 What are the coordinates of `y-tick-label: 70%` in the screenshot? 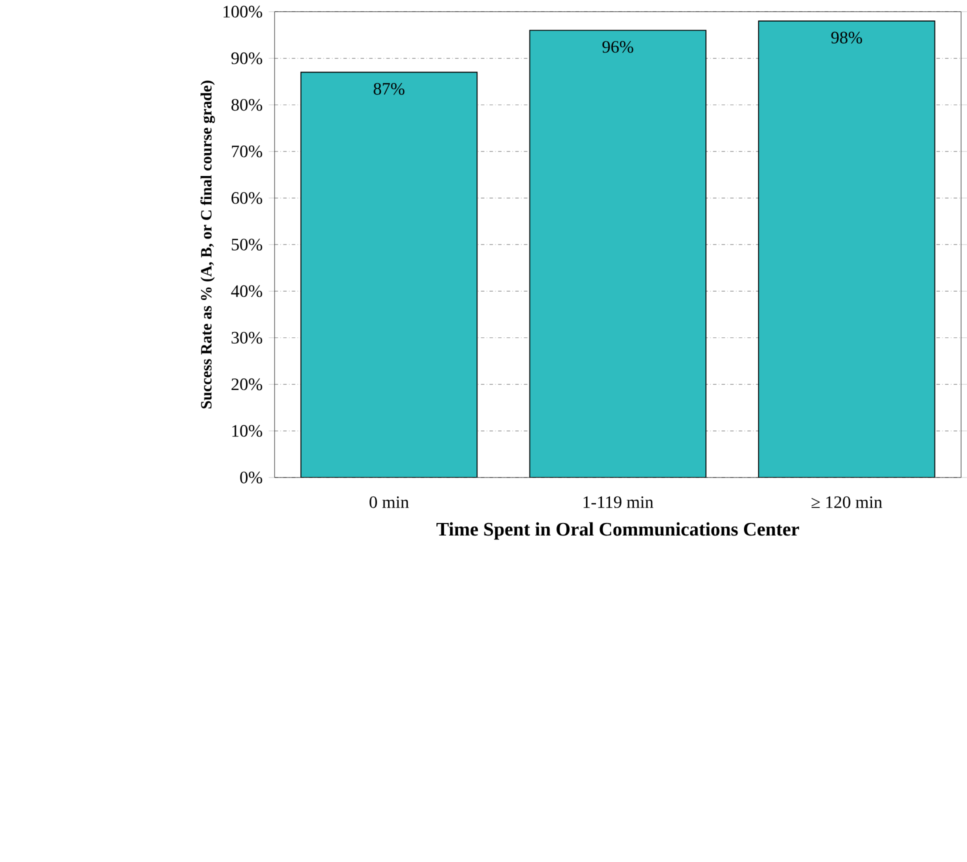 It's located at (247, 152).